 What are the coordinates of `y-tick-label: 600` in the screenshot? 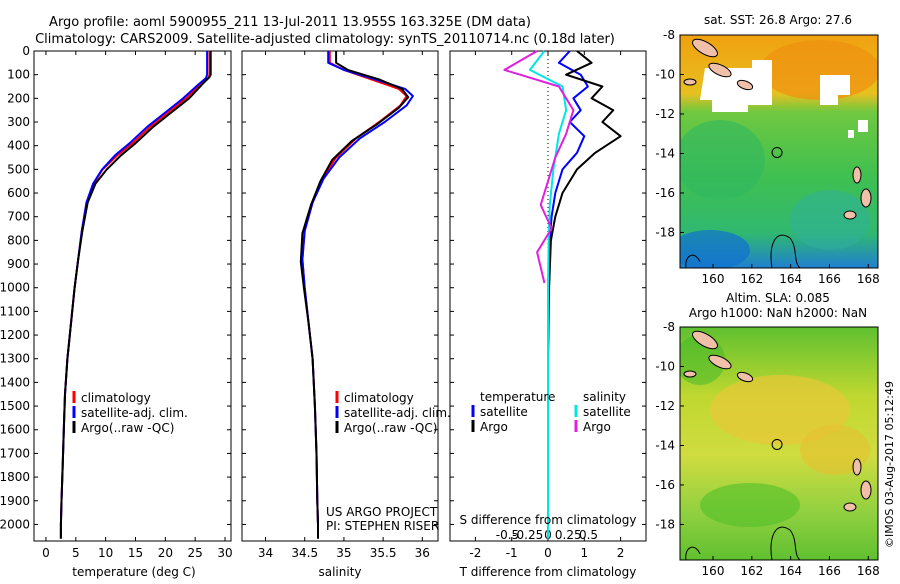 It's located at (18, 193).